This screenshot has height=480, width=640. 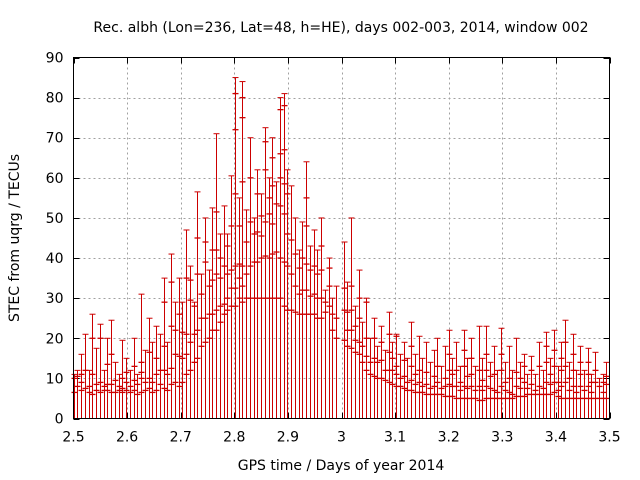 What do you see at coordinates (55, 239) in the screenshot?
I see `y-tick-labels: 0 10 20 30 40 50 60 70 80 90` at bounding box center [55, 239].